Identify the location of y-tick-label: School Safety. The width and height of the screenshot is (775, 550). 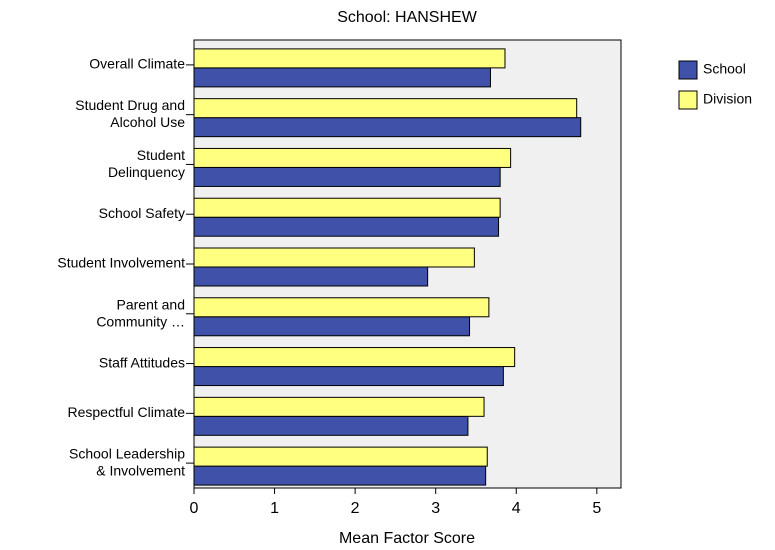
(142, 213).